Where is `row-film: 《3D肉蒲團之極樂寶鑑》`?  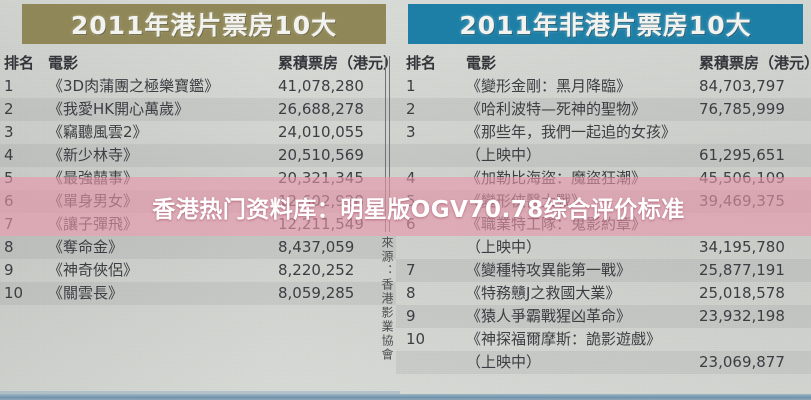 row-film: 《3D肉蒲團之極樂寶鑑》 is located at coordinates (134, 86).